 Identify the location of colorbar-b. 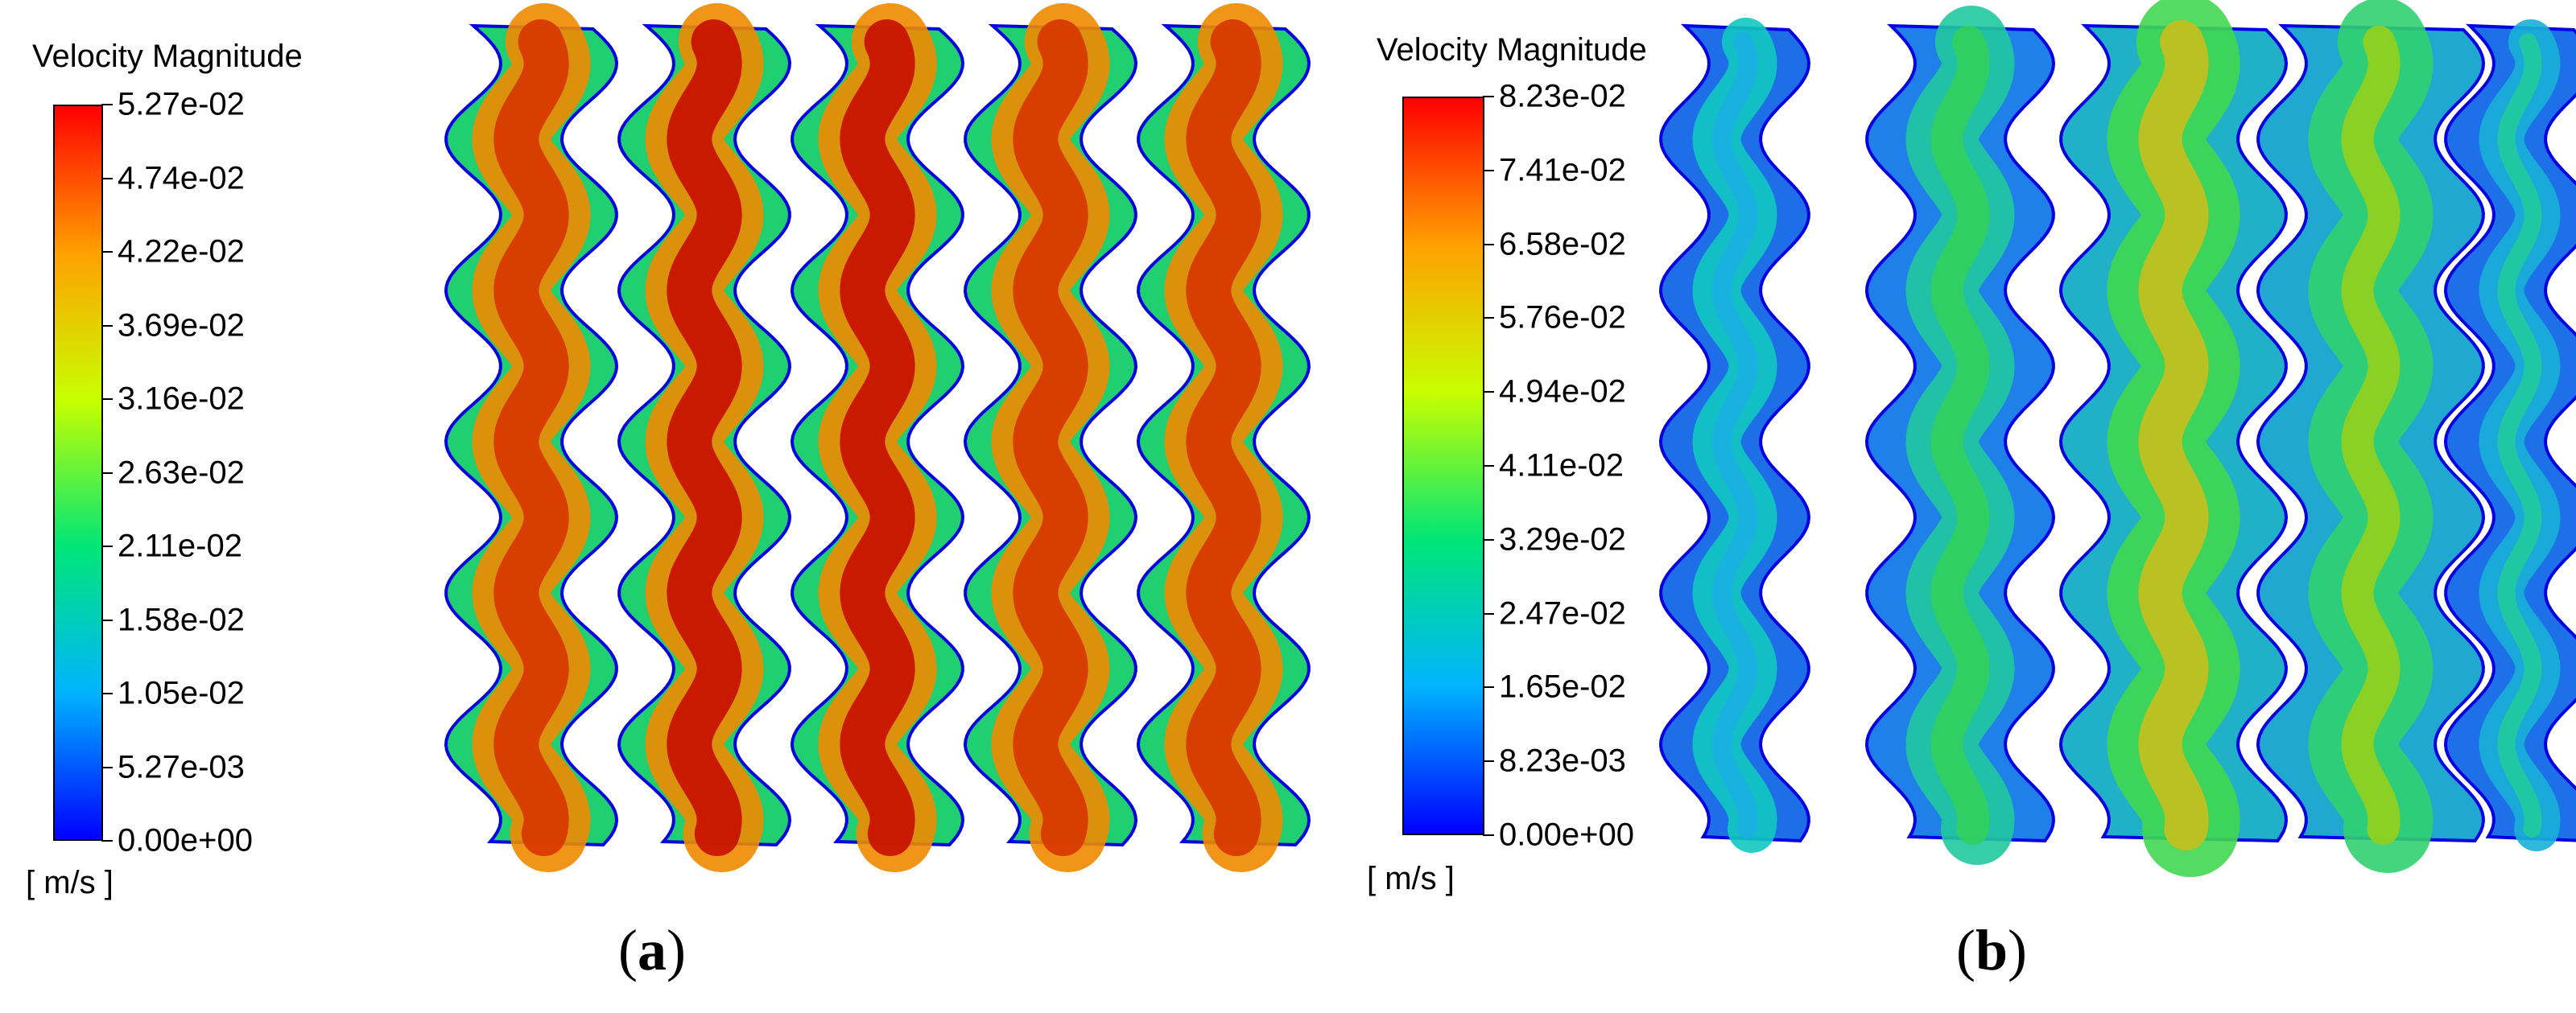
(1443, 466).